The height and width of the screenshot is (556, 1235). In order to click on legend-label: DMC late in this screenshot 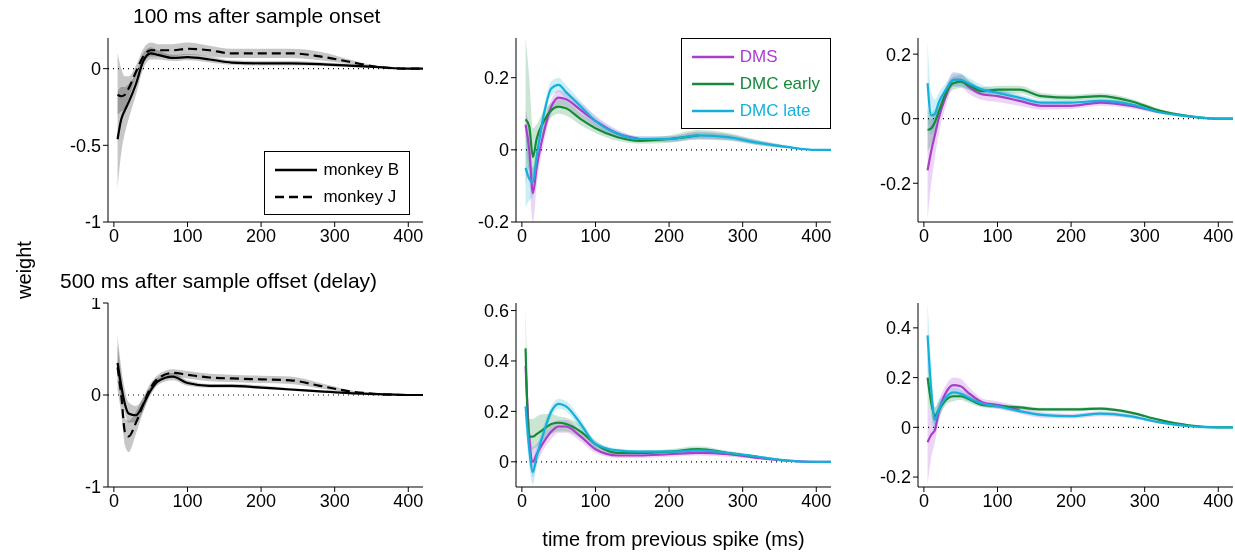, I will do `click(775, 111)`.